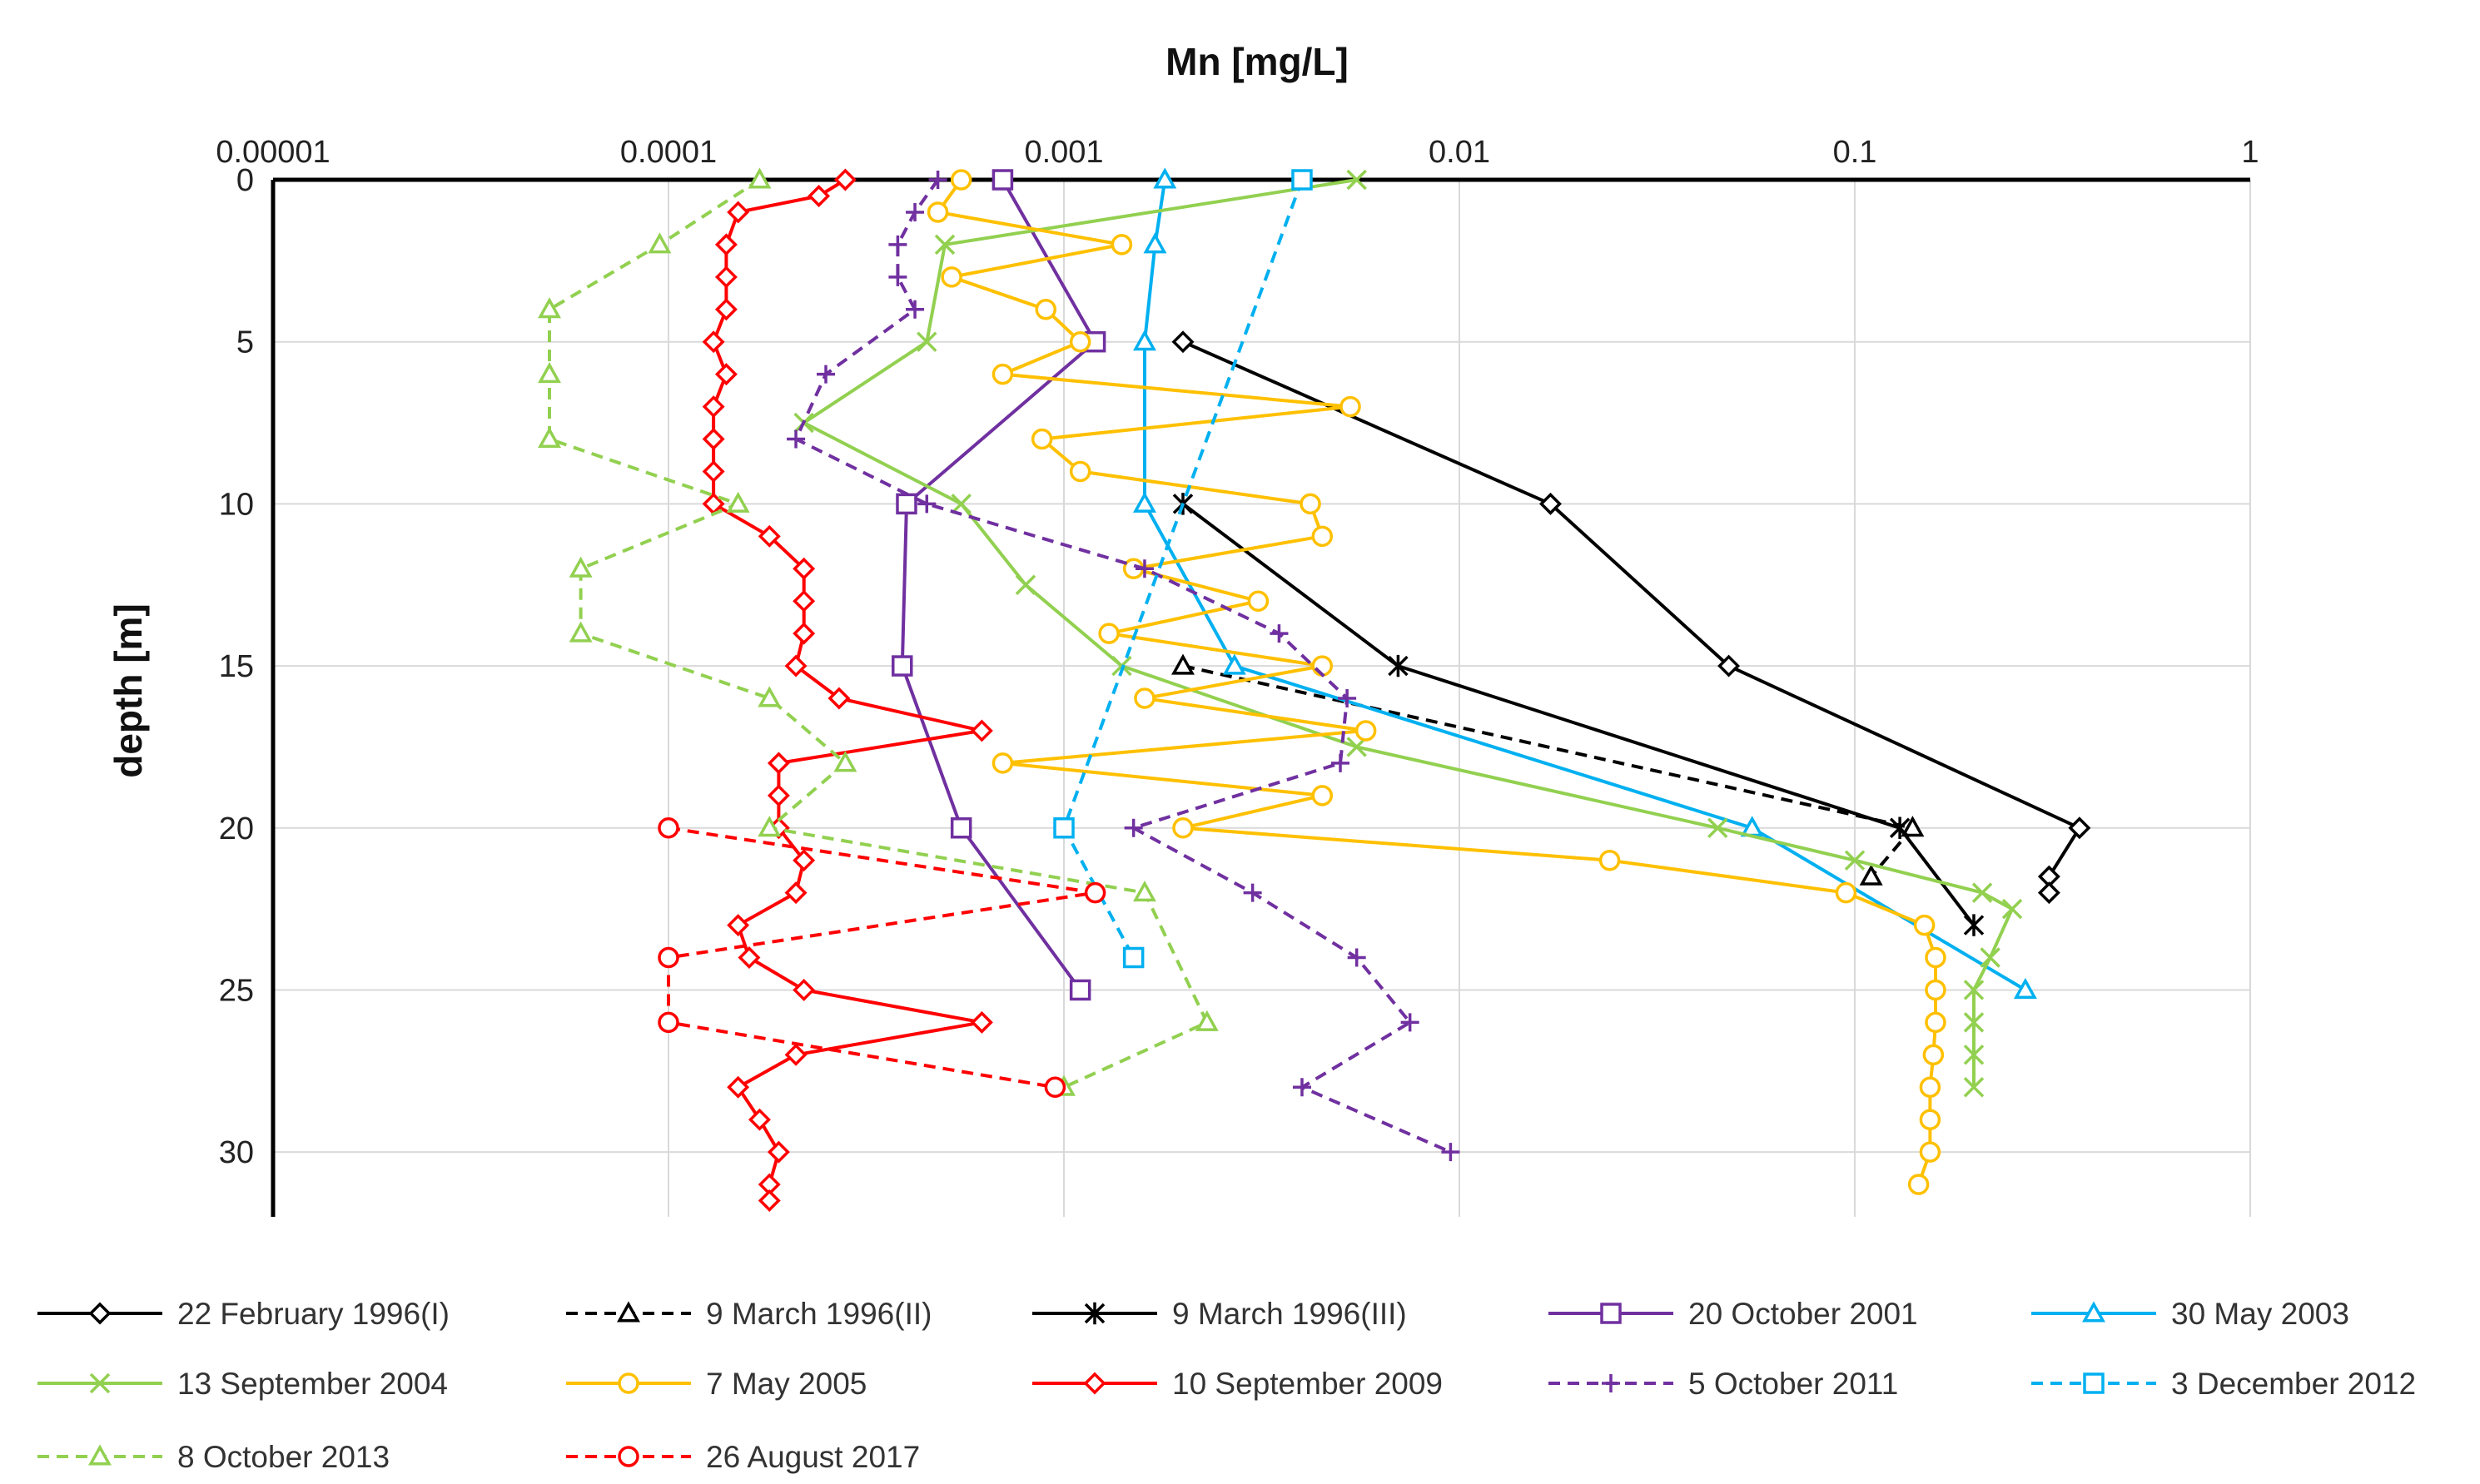 The image size is (2480, 1484). What do you see at coordinates (2293, 1384) in the screenshot?
I see `legend-label: 3 December 2012` at bounding box center [2293, 1384].